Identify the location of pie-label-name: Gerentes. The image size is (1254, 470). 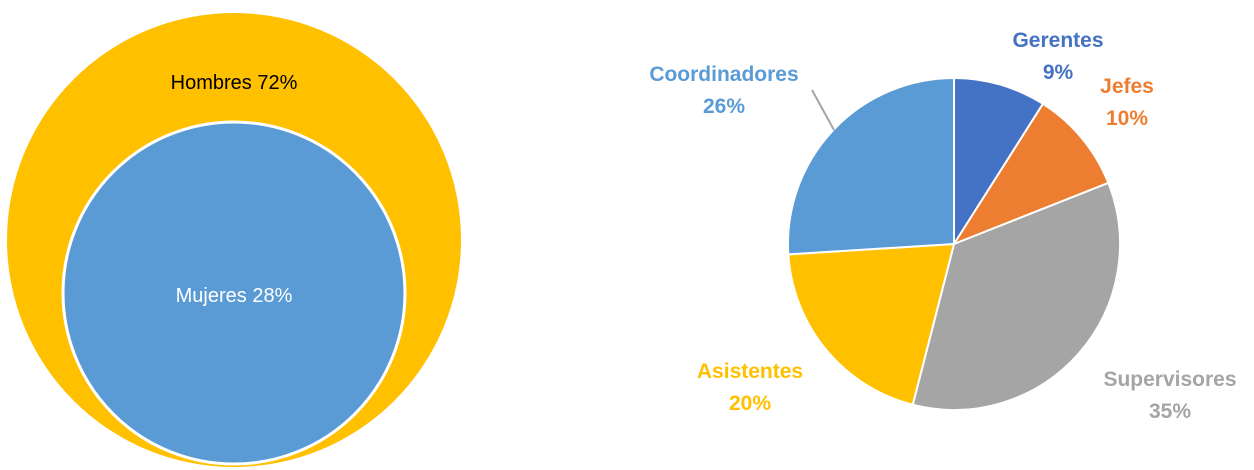
(1057, 40).